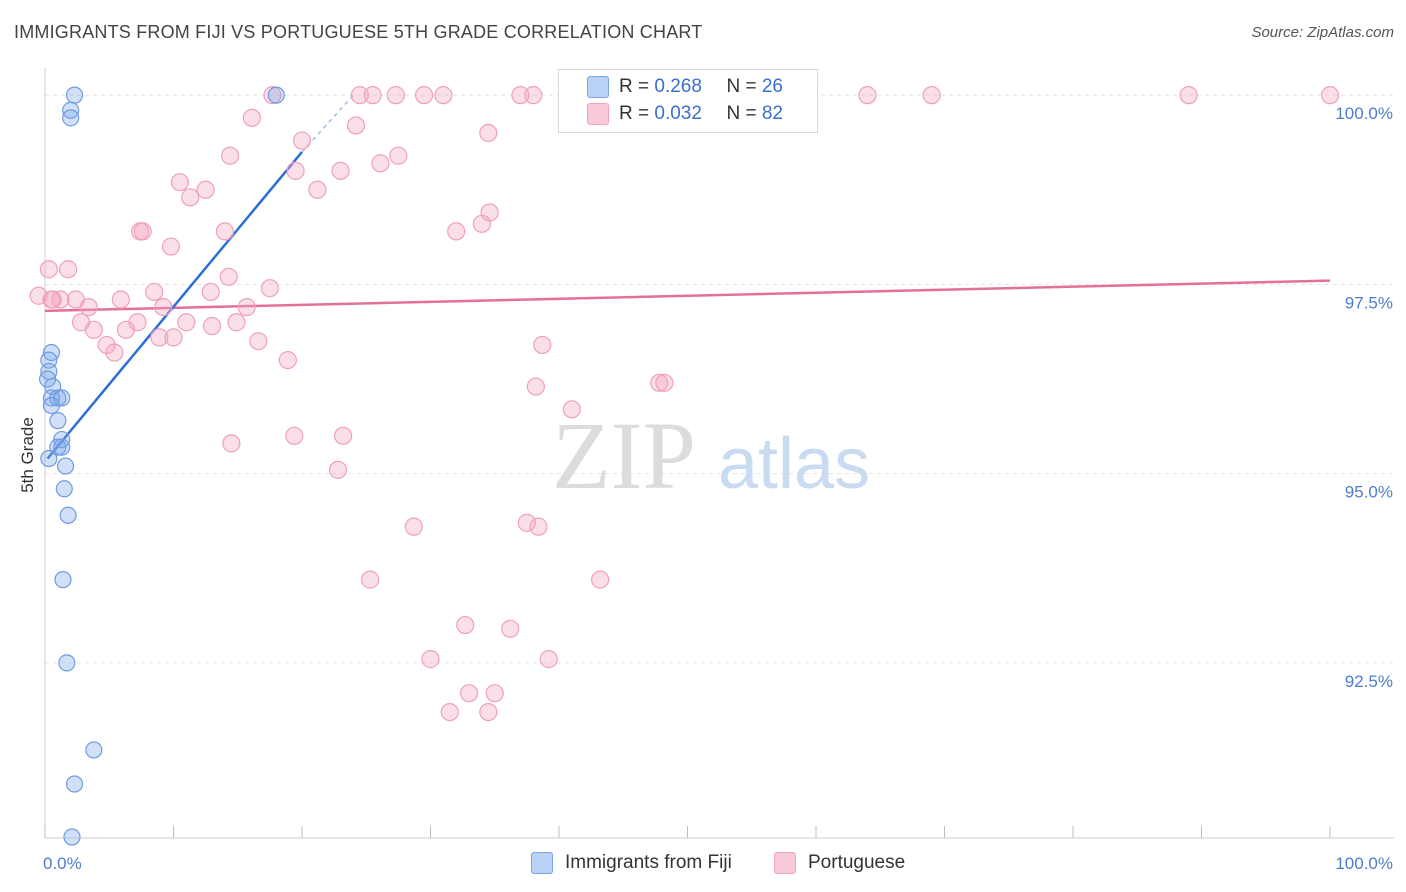  Describe the element at coordinates (678, 113) in the screenshot. I see `portuguese-r-value: 0.032` at that location.